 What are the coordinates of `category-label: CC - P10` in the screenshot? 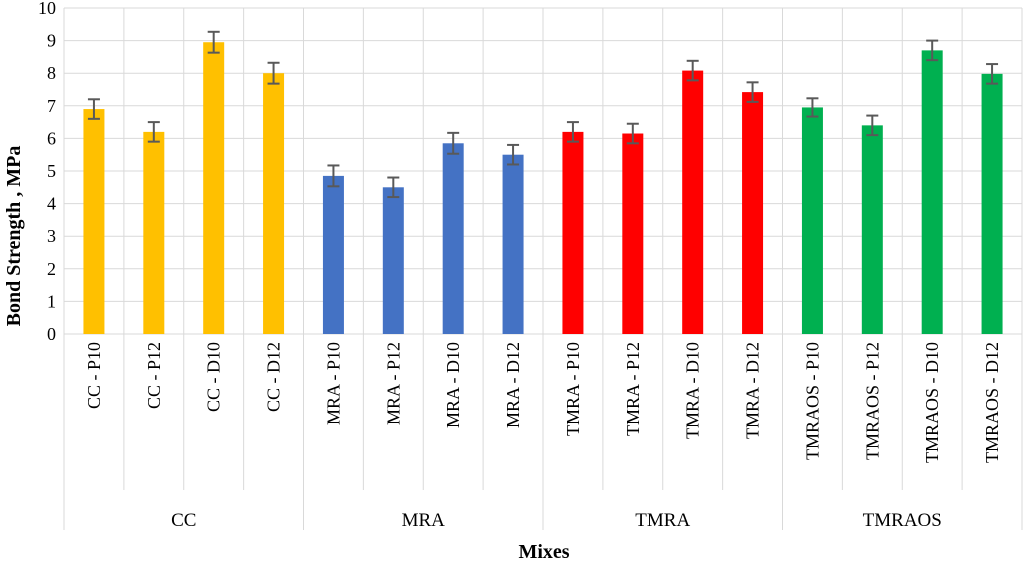 It's located at (94, 375).